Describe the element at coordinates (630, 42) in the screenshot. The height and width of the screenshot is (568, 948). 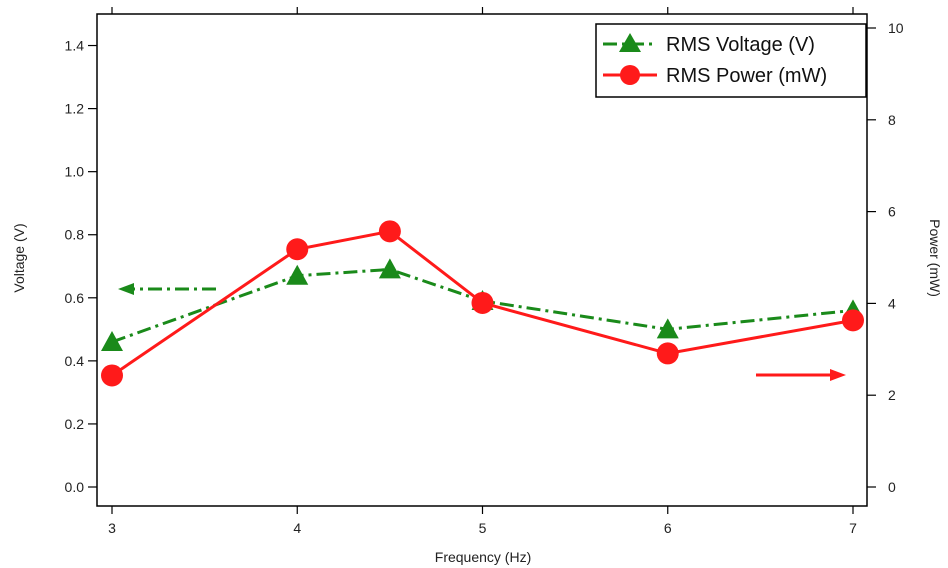
I see `legend-marker-voltage` at that location.